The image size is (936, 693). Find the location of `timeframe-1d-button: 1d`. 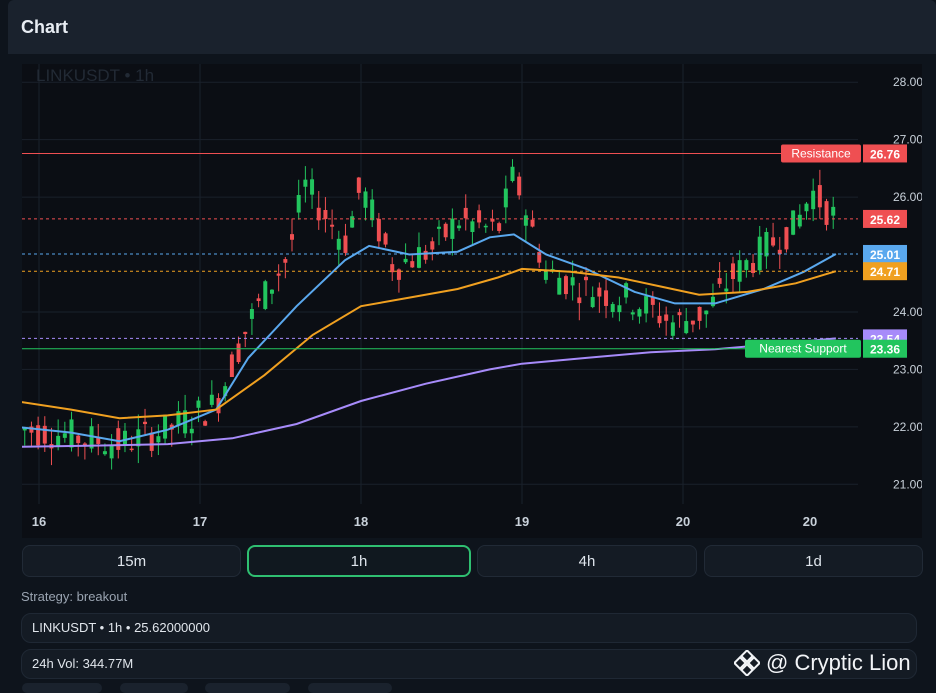

timeframe-1d-button: 1d is located at coordinates (813, 561).